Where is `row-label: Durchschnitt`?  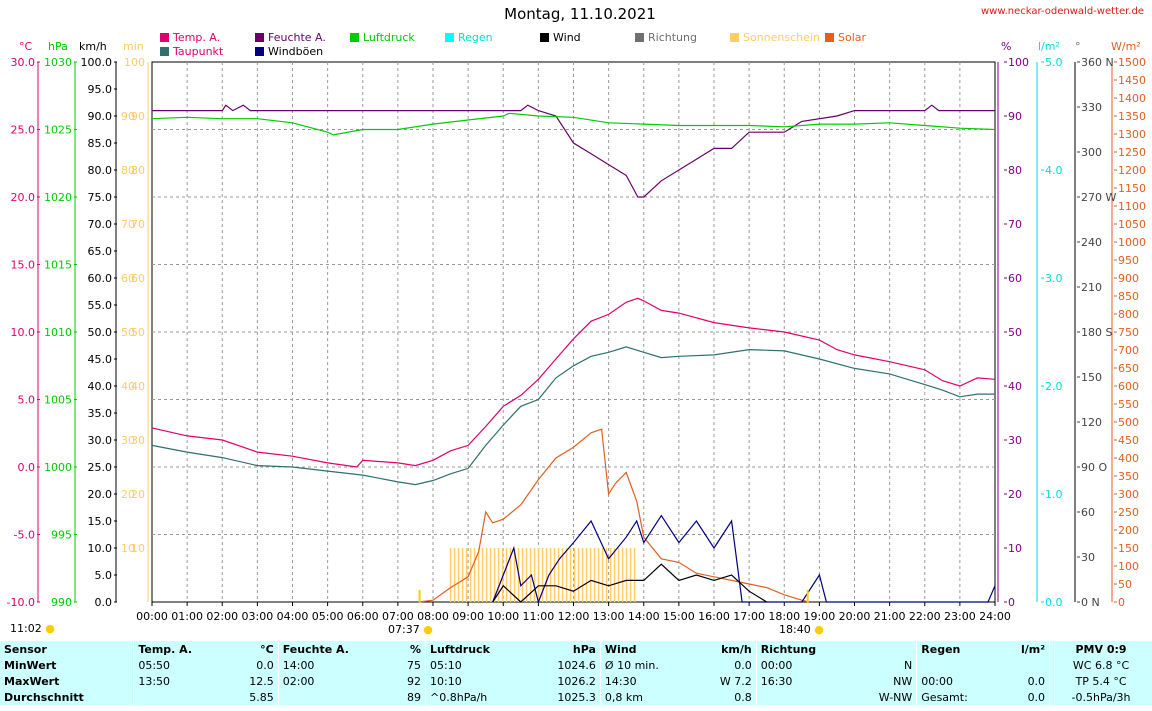 row-label: Durchschnitt is located at coordinates (44, 697).